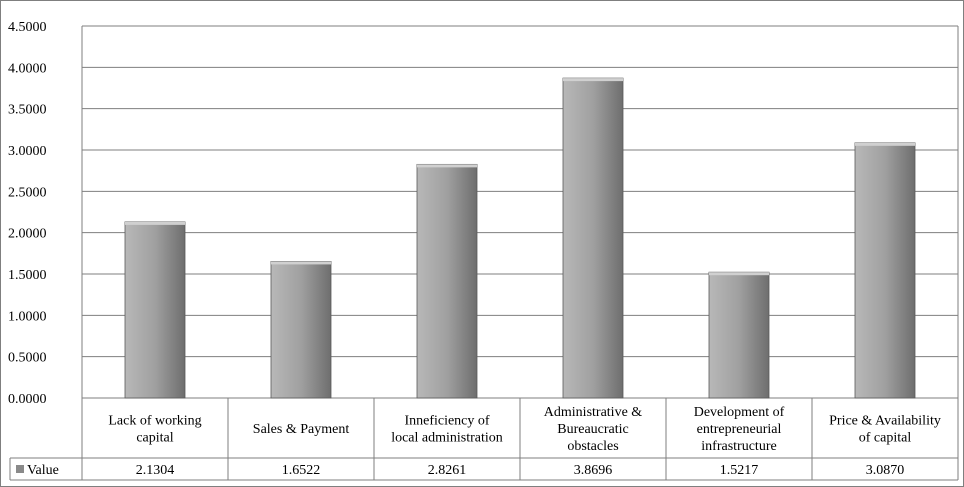 The width and height of the screenshot is (964, 487). I want to click on value-label: 2.1304, so click(155, 470).